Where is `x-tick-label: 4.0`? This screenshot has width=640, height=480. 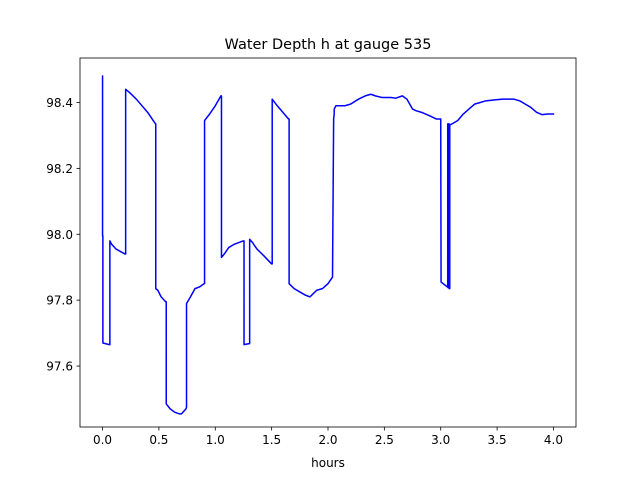
x-tick-label: 4.0 is located at coordinates (553, 440).